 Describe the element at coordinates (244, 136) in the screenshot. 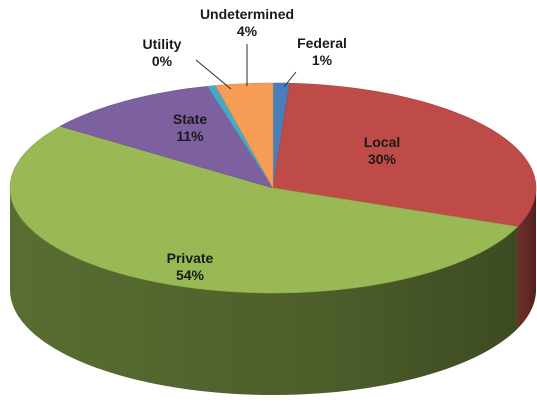

I see `slice-undetermined` at that location.